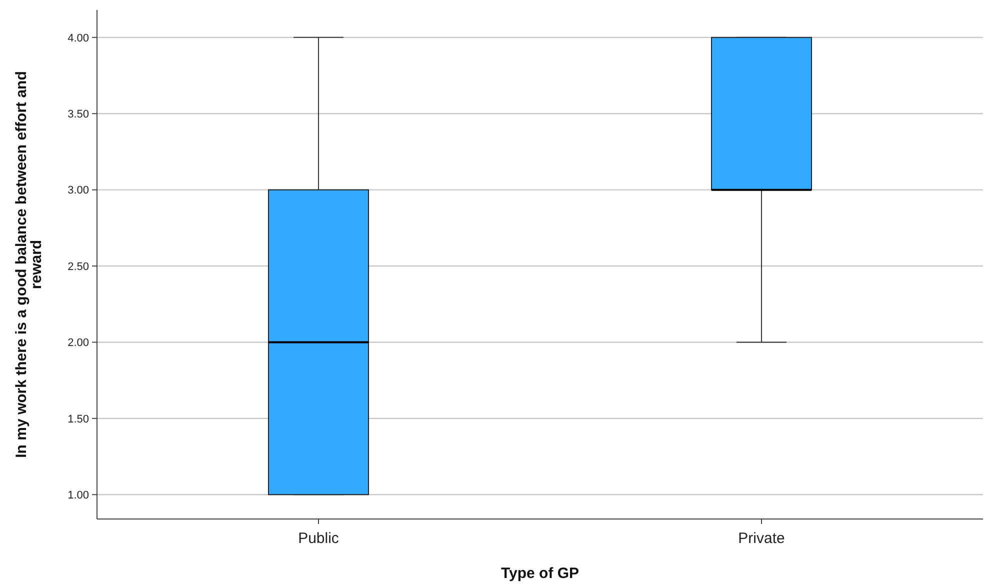  What do you see at coordinates (78, 114) in the screenshot?
I see `y-tick-label: 3.50` at bounding box center [78, 114].